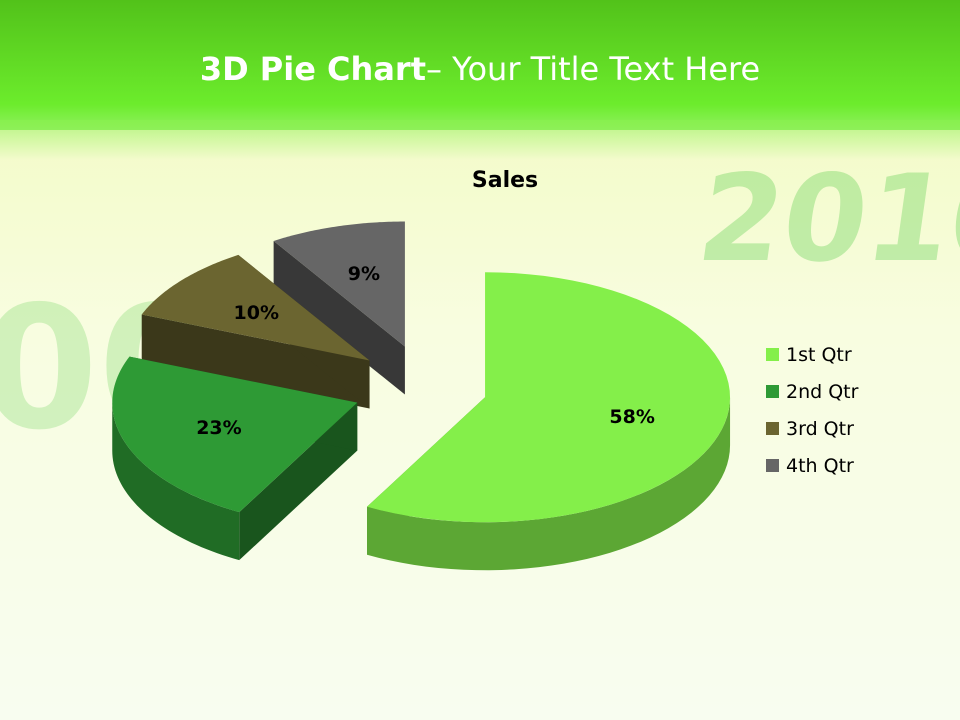 Image resolution: width=960 pixels, height=720 pixels. Describe the element at coordinates (819, 354) in the screenshot. I see `legend-label: 1st Qtr` at that location.